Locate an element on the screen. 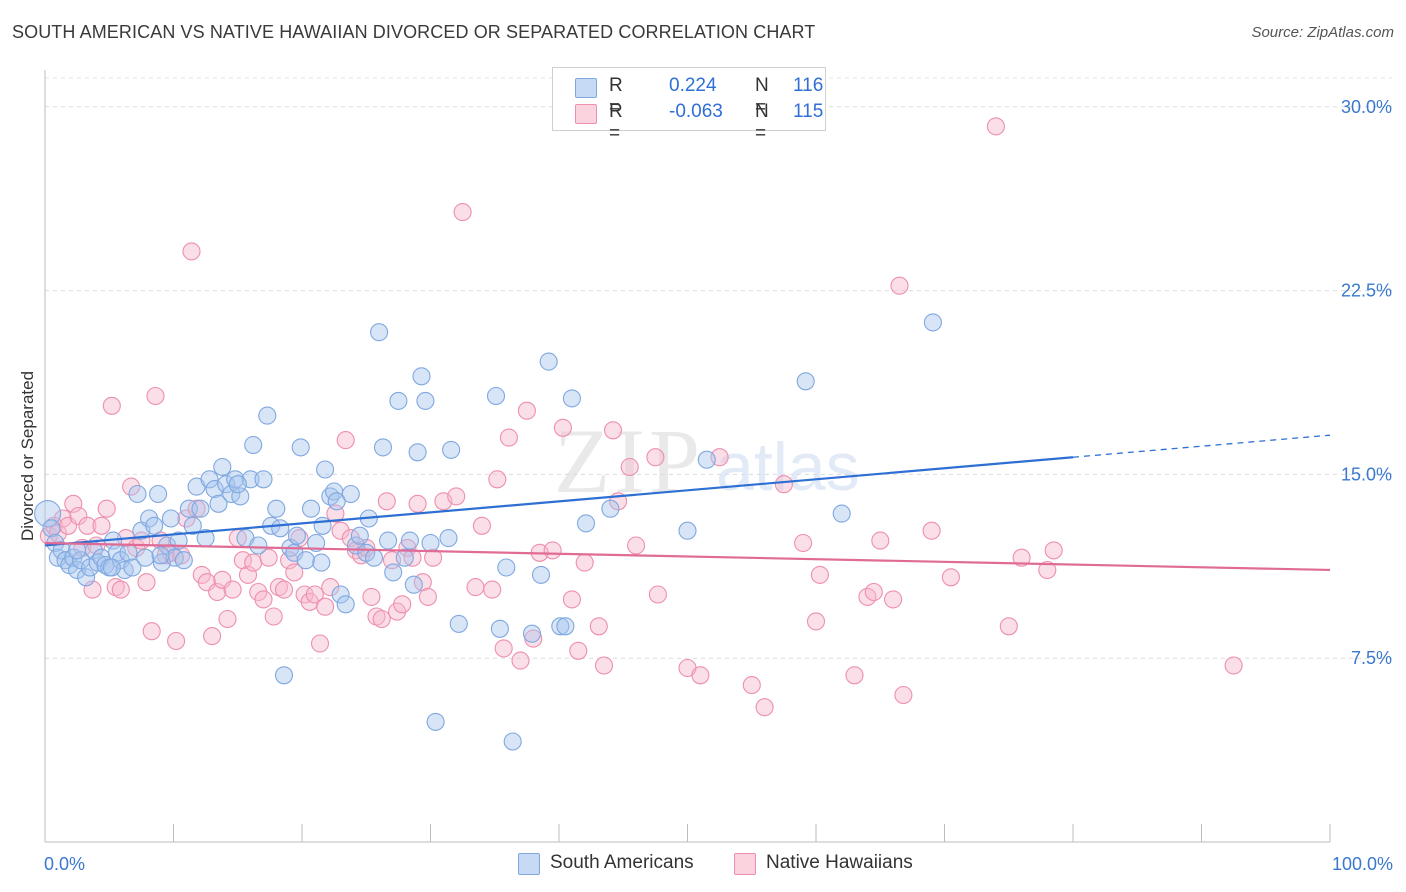  trend-lines is located at coordinates (687, 503).